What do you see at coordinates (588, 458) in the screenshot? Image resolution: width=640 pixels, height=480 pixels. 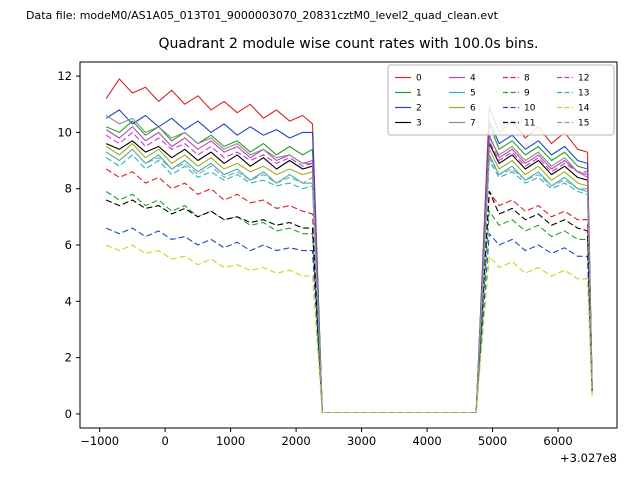 I see `x-axis-offset-label: +3.027e8` at bounding box center [588, 458].